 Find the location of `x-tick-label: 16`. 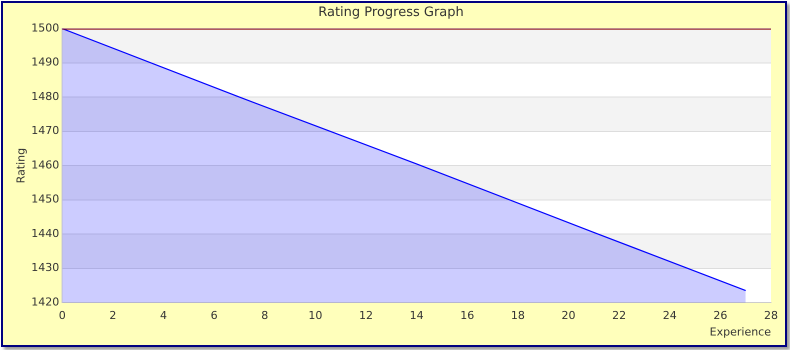

x-tick-label: 16 is located at coordinates (467, 315).